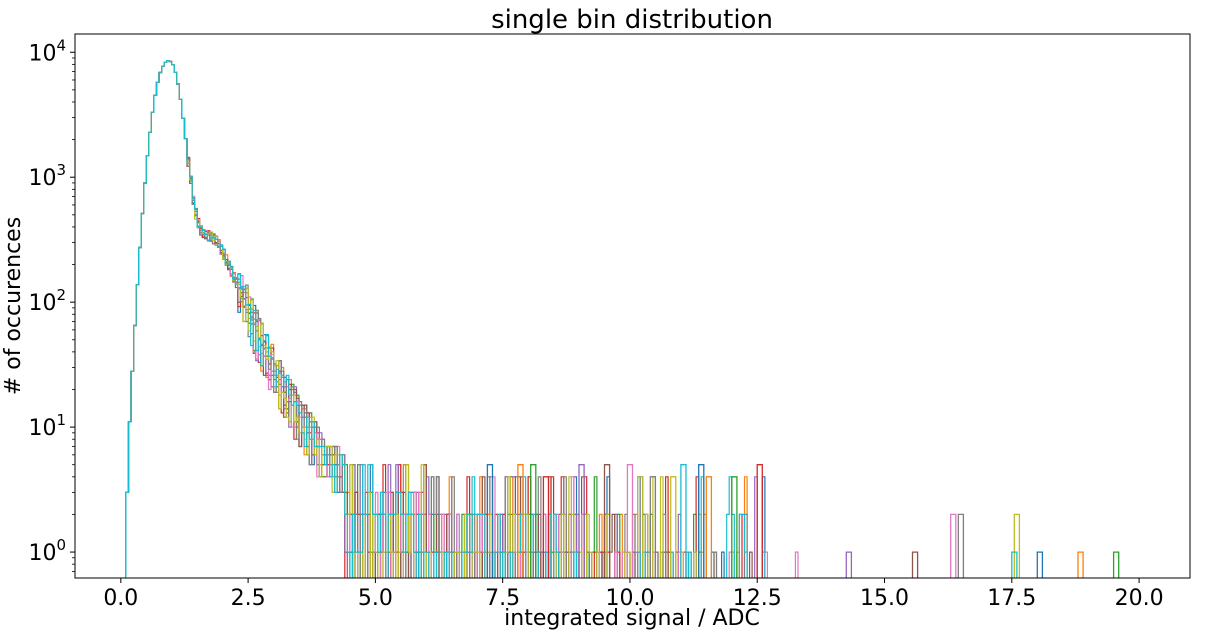  I want to click on x-tick-label: 7.5, so click(502, 598).